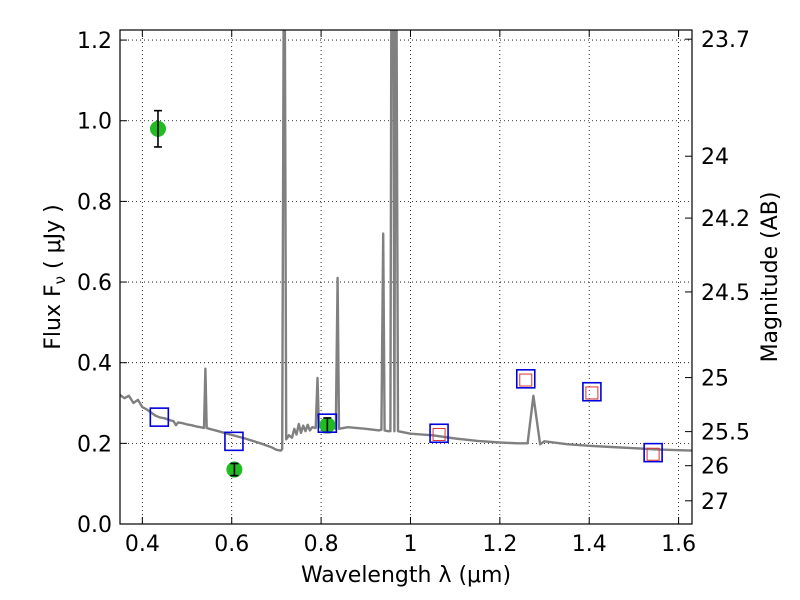 Image resolution: width=800 pixels, height=600 pixels. Describe the element at coordinates (725, 40) in the screenshot. I see `y2-tick-label: 23.7` at that location.